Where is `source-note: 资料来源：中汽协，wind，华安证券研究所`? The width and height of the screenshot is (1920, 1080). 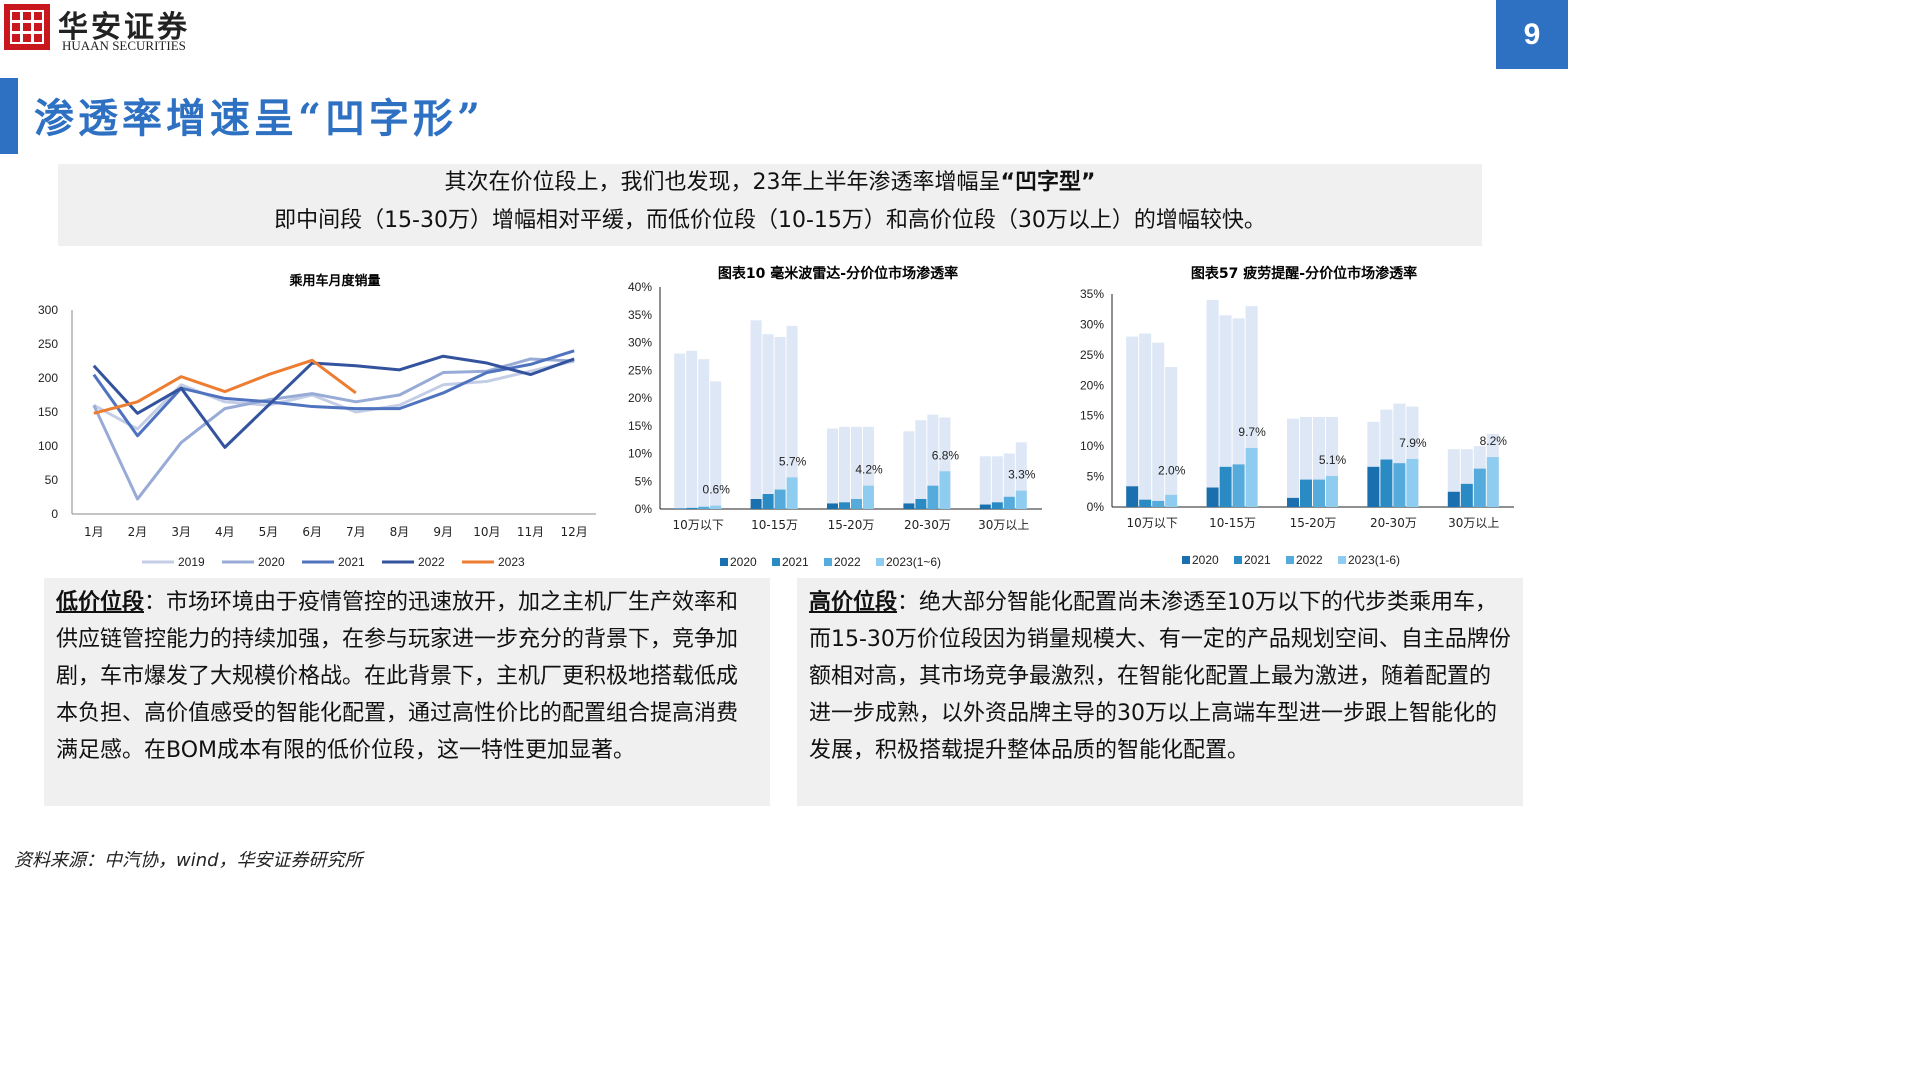 source-note: 资料来源：中汽协，wind，华安证券研究所 is located at coordinates (188, 860).